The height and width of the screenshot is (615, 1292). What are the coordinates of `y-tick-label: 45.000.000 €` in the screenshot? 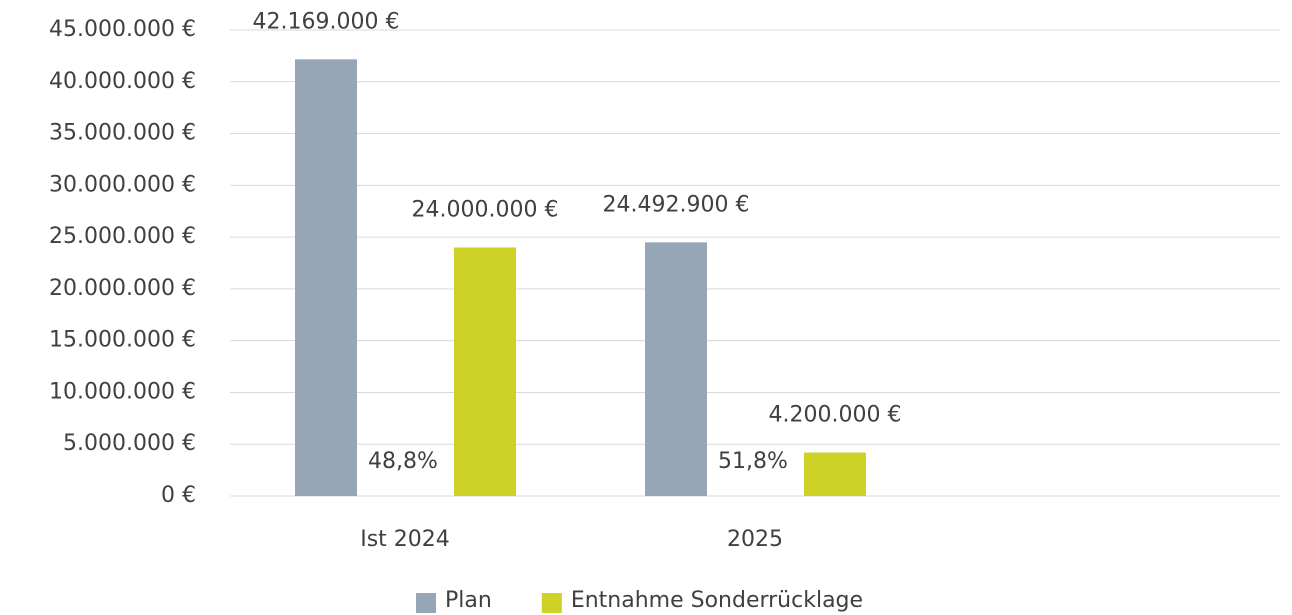 It's located at (122, 29).